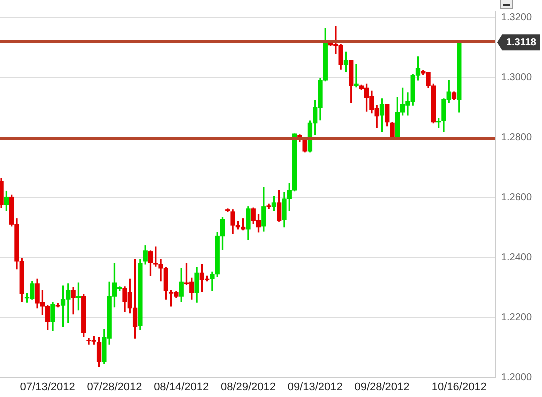 This screenshot has height=397, width=542. I want to click on y-tick-label: 1.2400, so click(516, 258).